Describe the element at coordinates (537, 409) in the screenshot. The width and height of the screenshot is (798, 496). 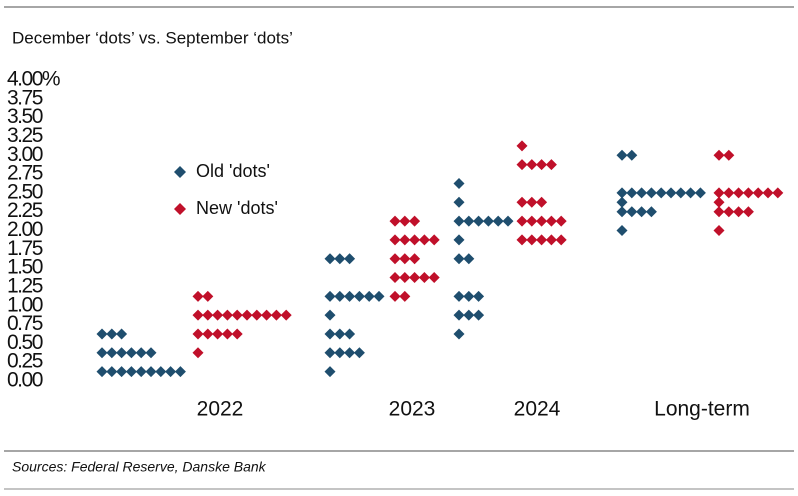
I see `x-tick-label: 2024` at that location.